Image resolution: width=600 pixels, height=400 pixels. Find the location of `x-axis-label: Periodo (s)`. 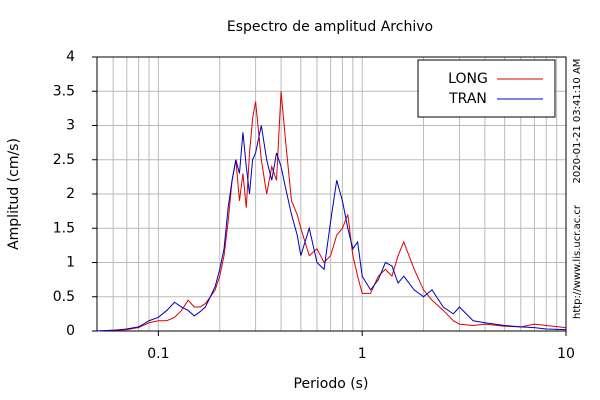

x-axis-label: Periodo (s) is located at coordinates (331, 384).